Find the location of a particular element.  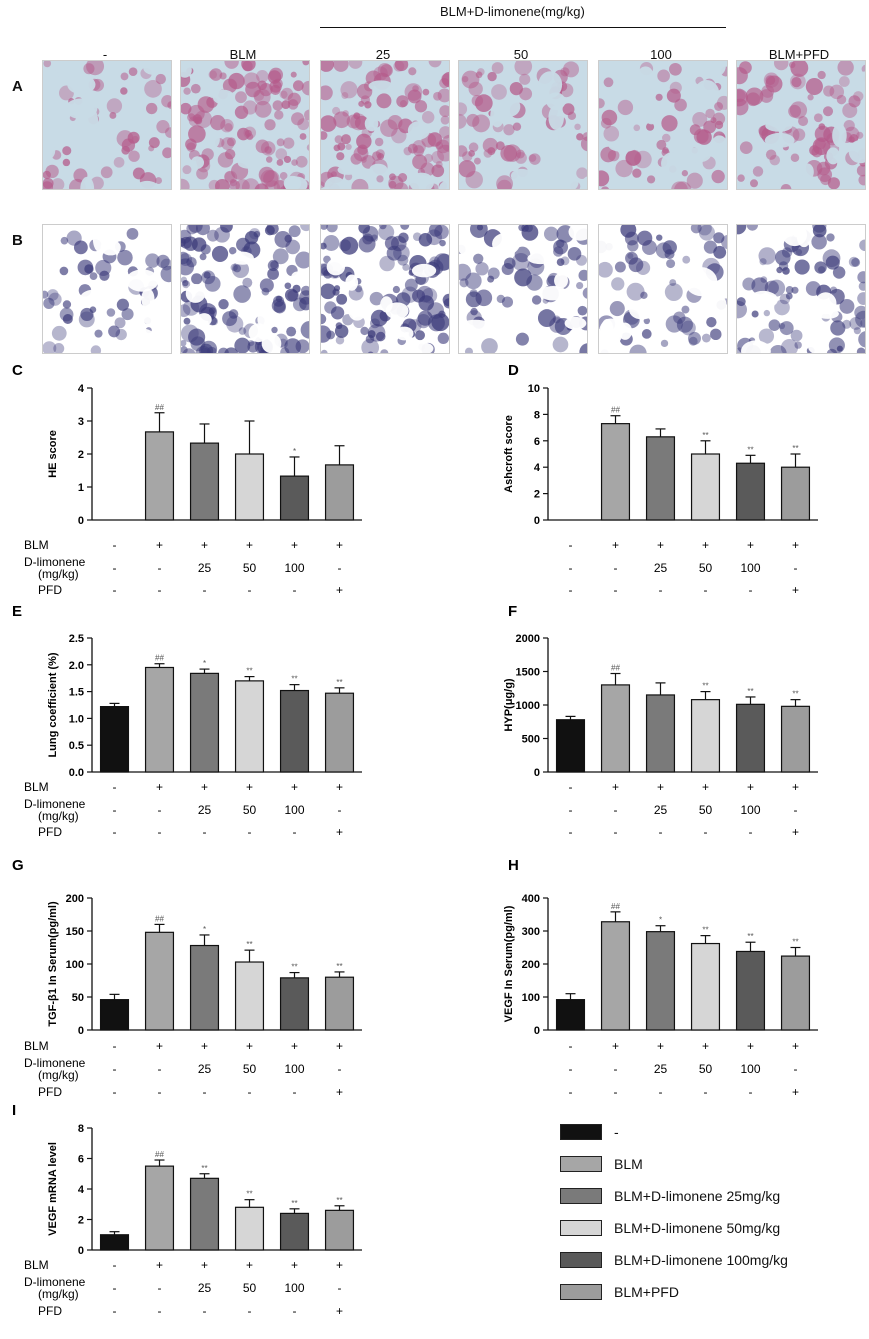

y-tick-label-D-1: 2 is located at coordinates (537, 495).